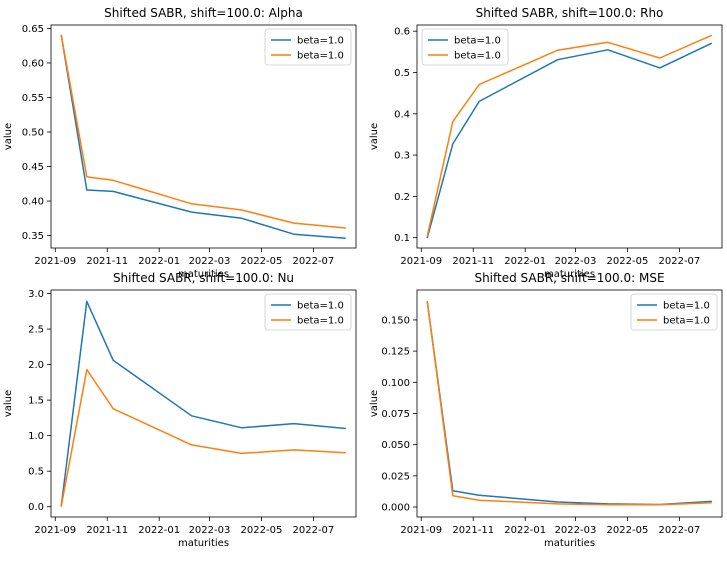  What do you see at coordinates (402, 32) in the screenshot?
I see `y-tick-label: 0.6` at bounding box center [402, 32].